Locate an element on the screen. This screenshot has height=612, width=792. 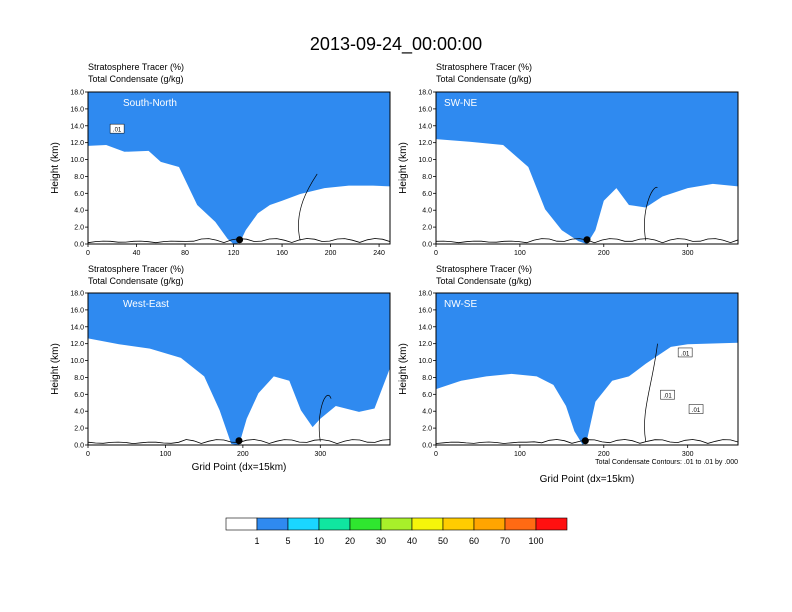
panel-3-ytick-label-6: 12.0 is located at coordinates (425, 344).